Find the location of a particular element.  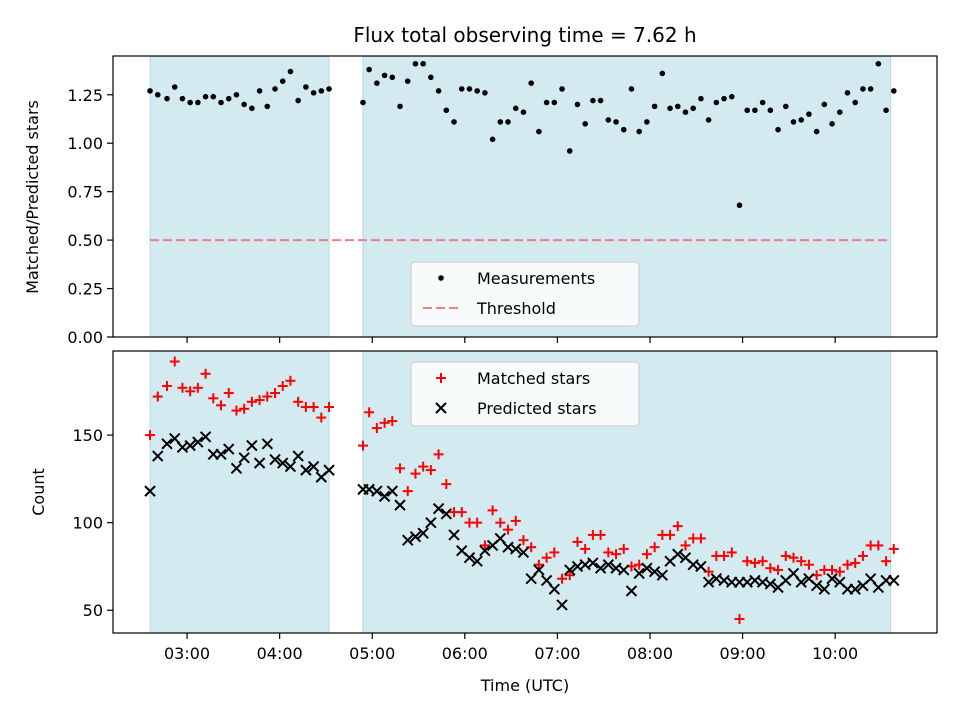

legend-item: Predicted stars is located at coordinates (516, 408).